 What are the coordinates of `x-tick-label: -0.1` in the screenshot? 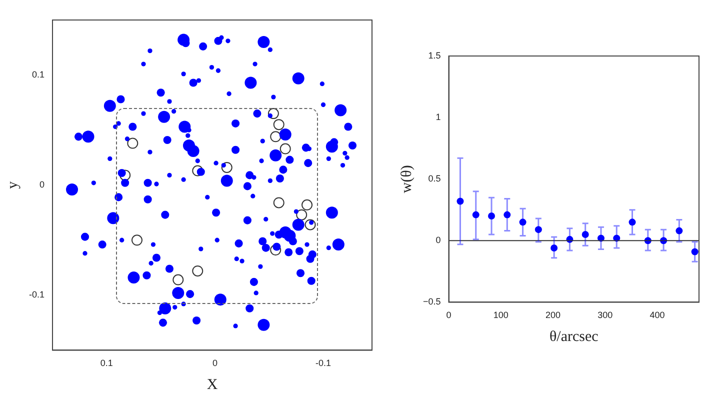 It's located at (324, 363).